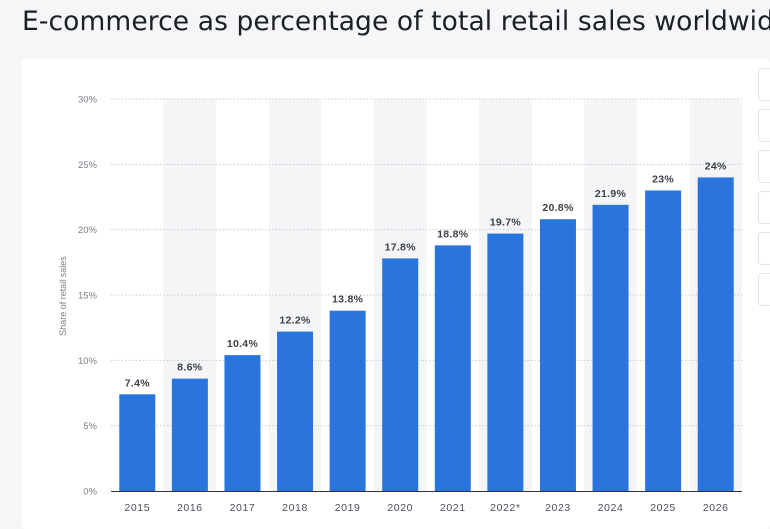 This screenshot has width=770, height=529. What do you see at coordinates (348, 300) in the screenshot?
I see `data-label: 13.8%` at bounding box center [348, 300].